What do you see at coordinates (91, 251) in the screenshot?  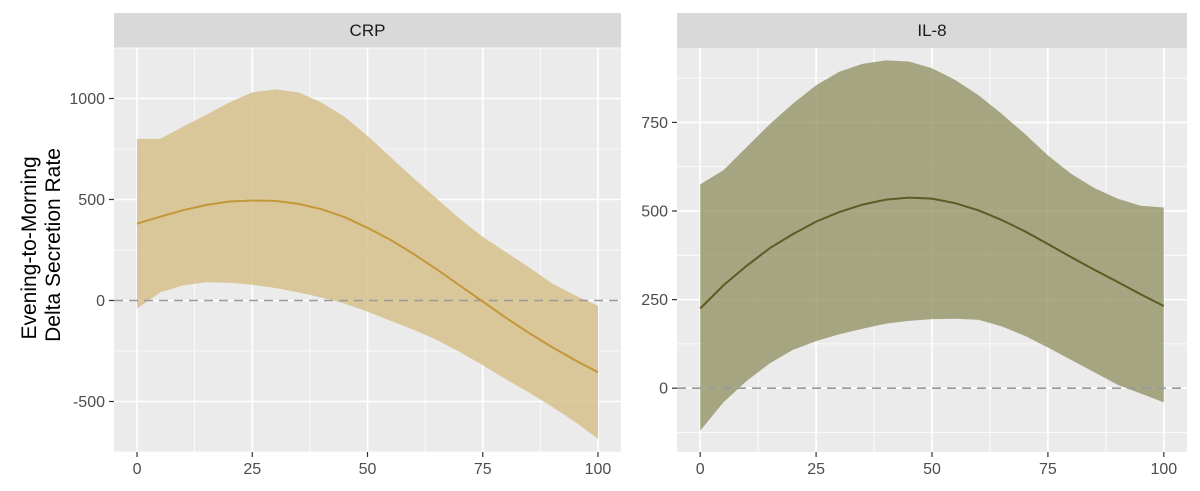 I see `y-axis-crp: -500 0 500 1000` at bounding box center [91, 251].